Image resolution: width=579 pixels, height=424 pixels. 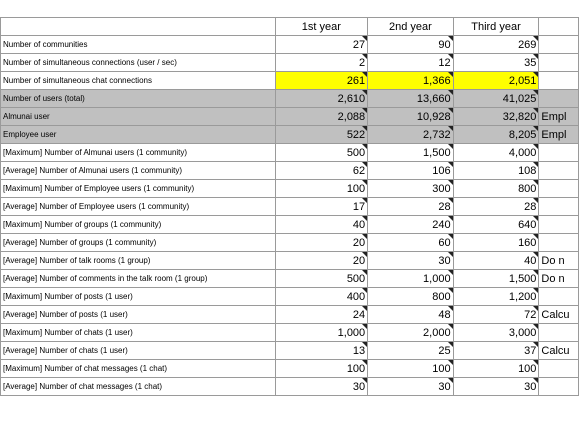 What do you see at coordinates (321, 224) in the screenshot?
I see `year1-value-cell: 40` at bounding box center [321, 224].